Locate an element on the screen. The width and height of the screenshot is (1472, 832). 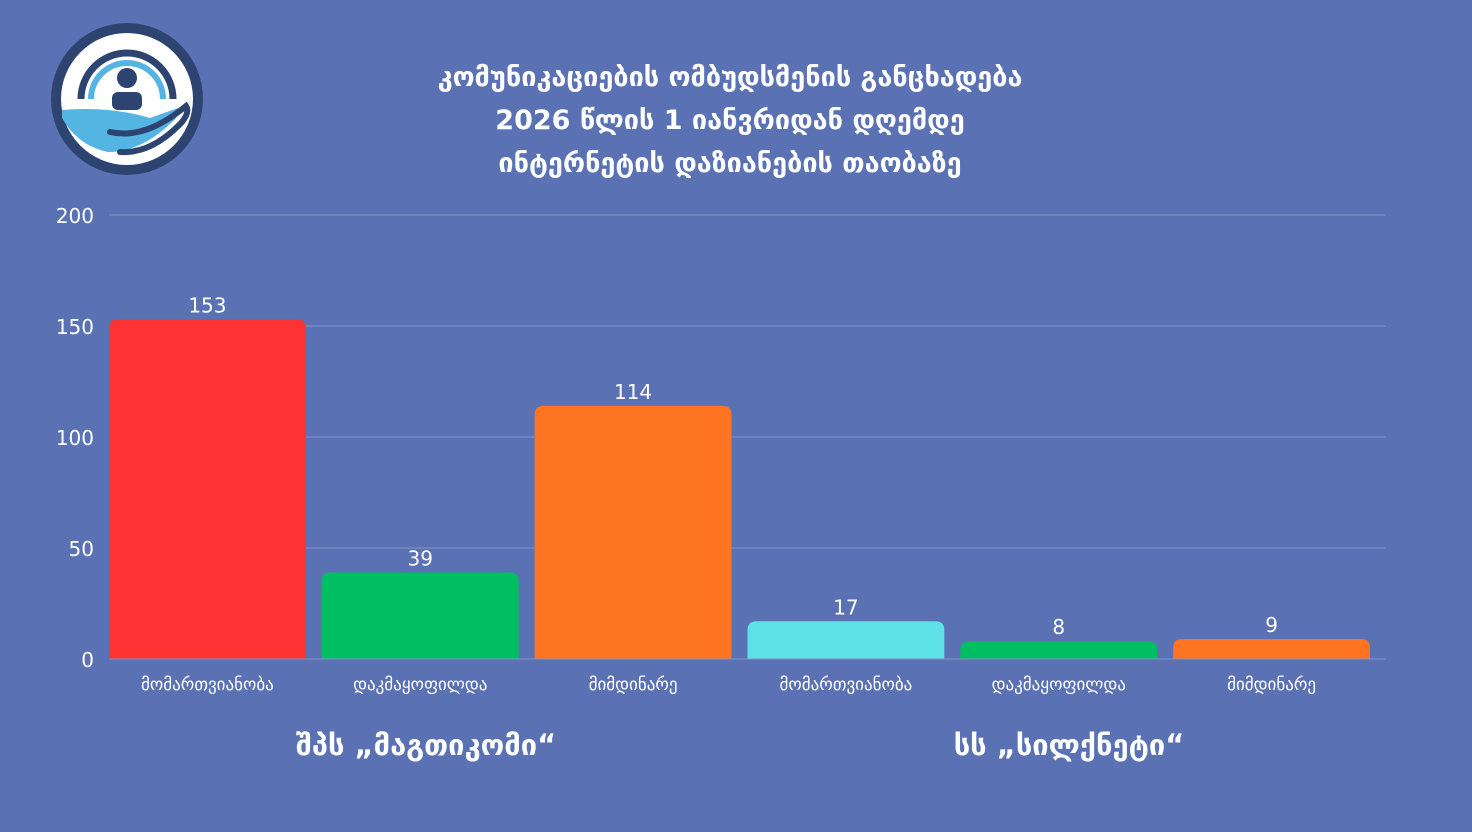
bar-value-label: 39 is located at coordinates (420, 558).